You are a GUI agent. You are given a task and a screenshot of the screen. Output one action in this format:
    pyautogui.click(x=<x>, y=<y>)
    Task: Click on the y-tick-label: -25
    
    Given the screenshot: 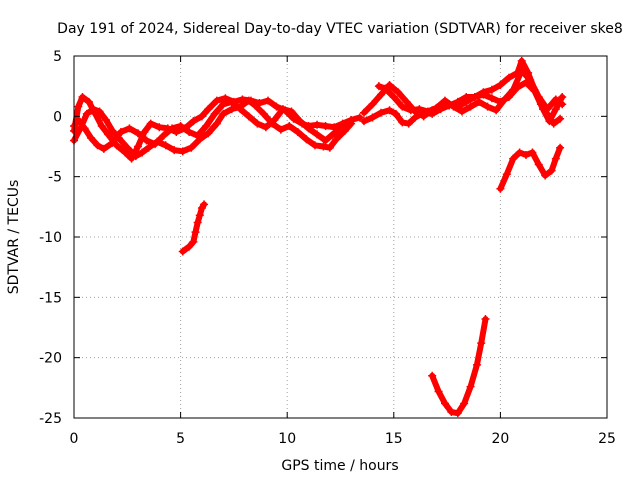 What is the action you would take?
    pyautogui.click(x=50, y=419)
    